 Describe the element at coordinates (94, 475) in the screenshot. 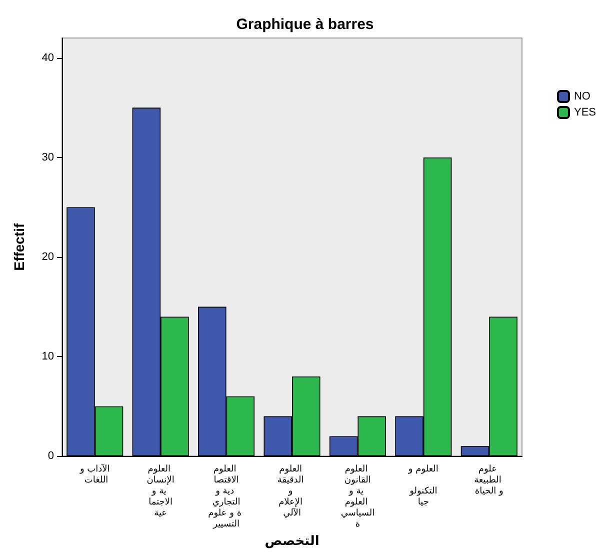

I see `x-tick-label: الآداب و اللغات` at that location.